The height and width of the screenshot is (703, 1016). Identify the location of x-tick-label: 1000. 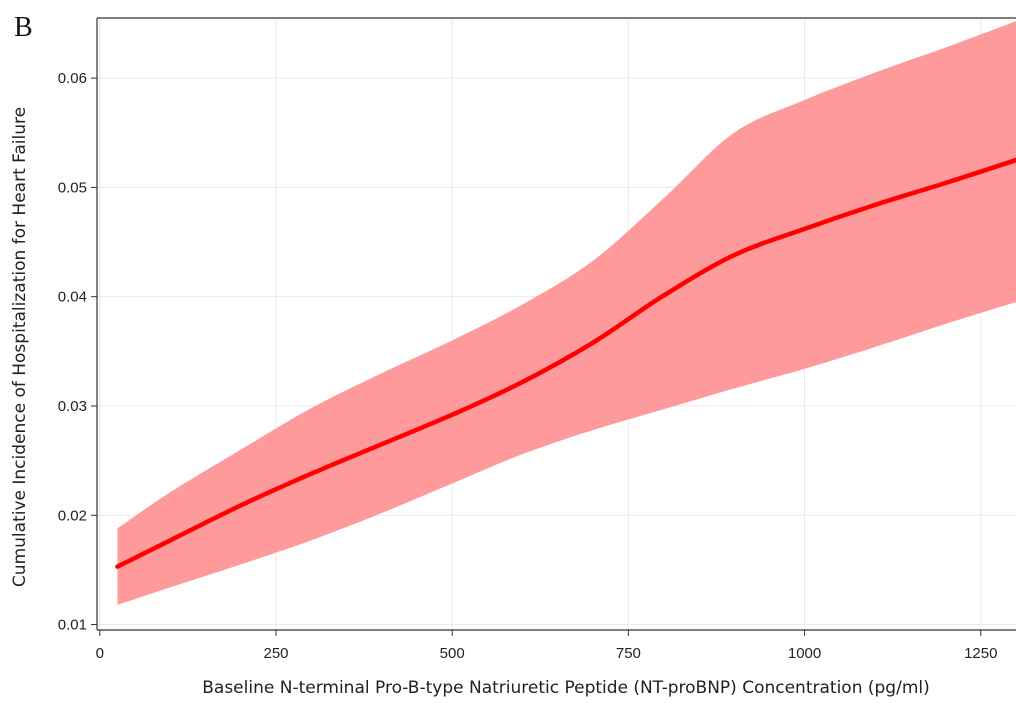
(804, 653).